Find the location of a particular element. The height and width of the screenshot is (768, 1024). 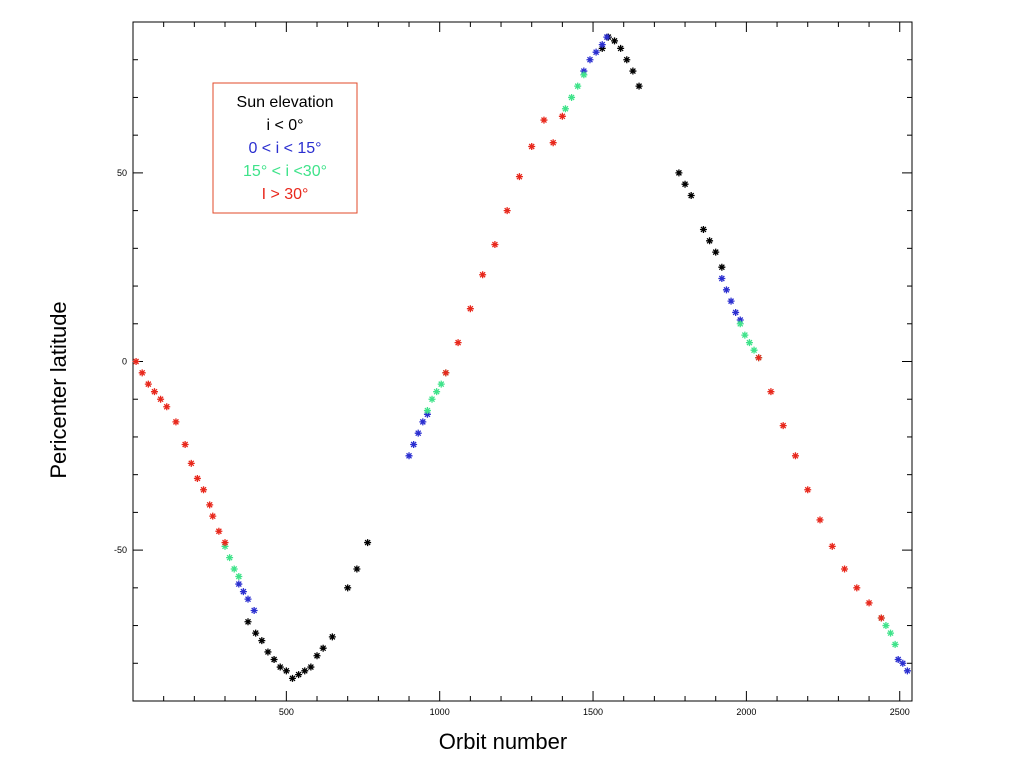

legend-title: Sun elevation is located at coordinates (285, 102).